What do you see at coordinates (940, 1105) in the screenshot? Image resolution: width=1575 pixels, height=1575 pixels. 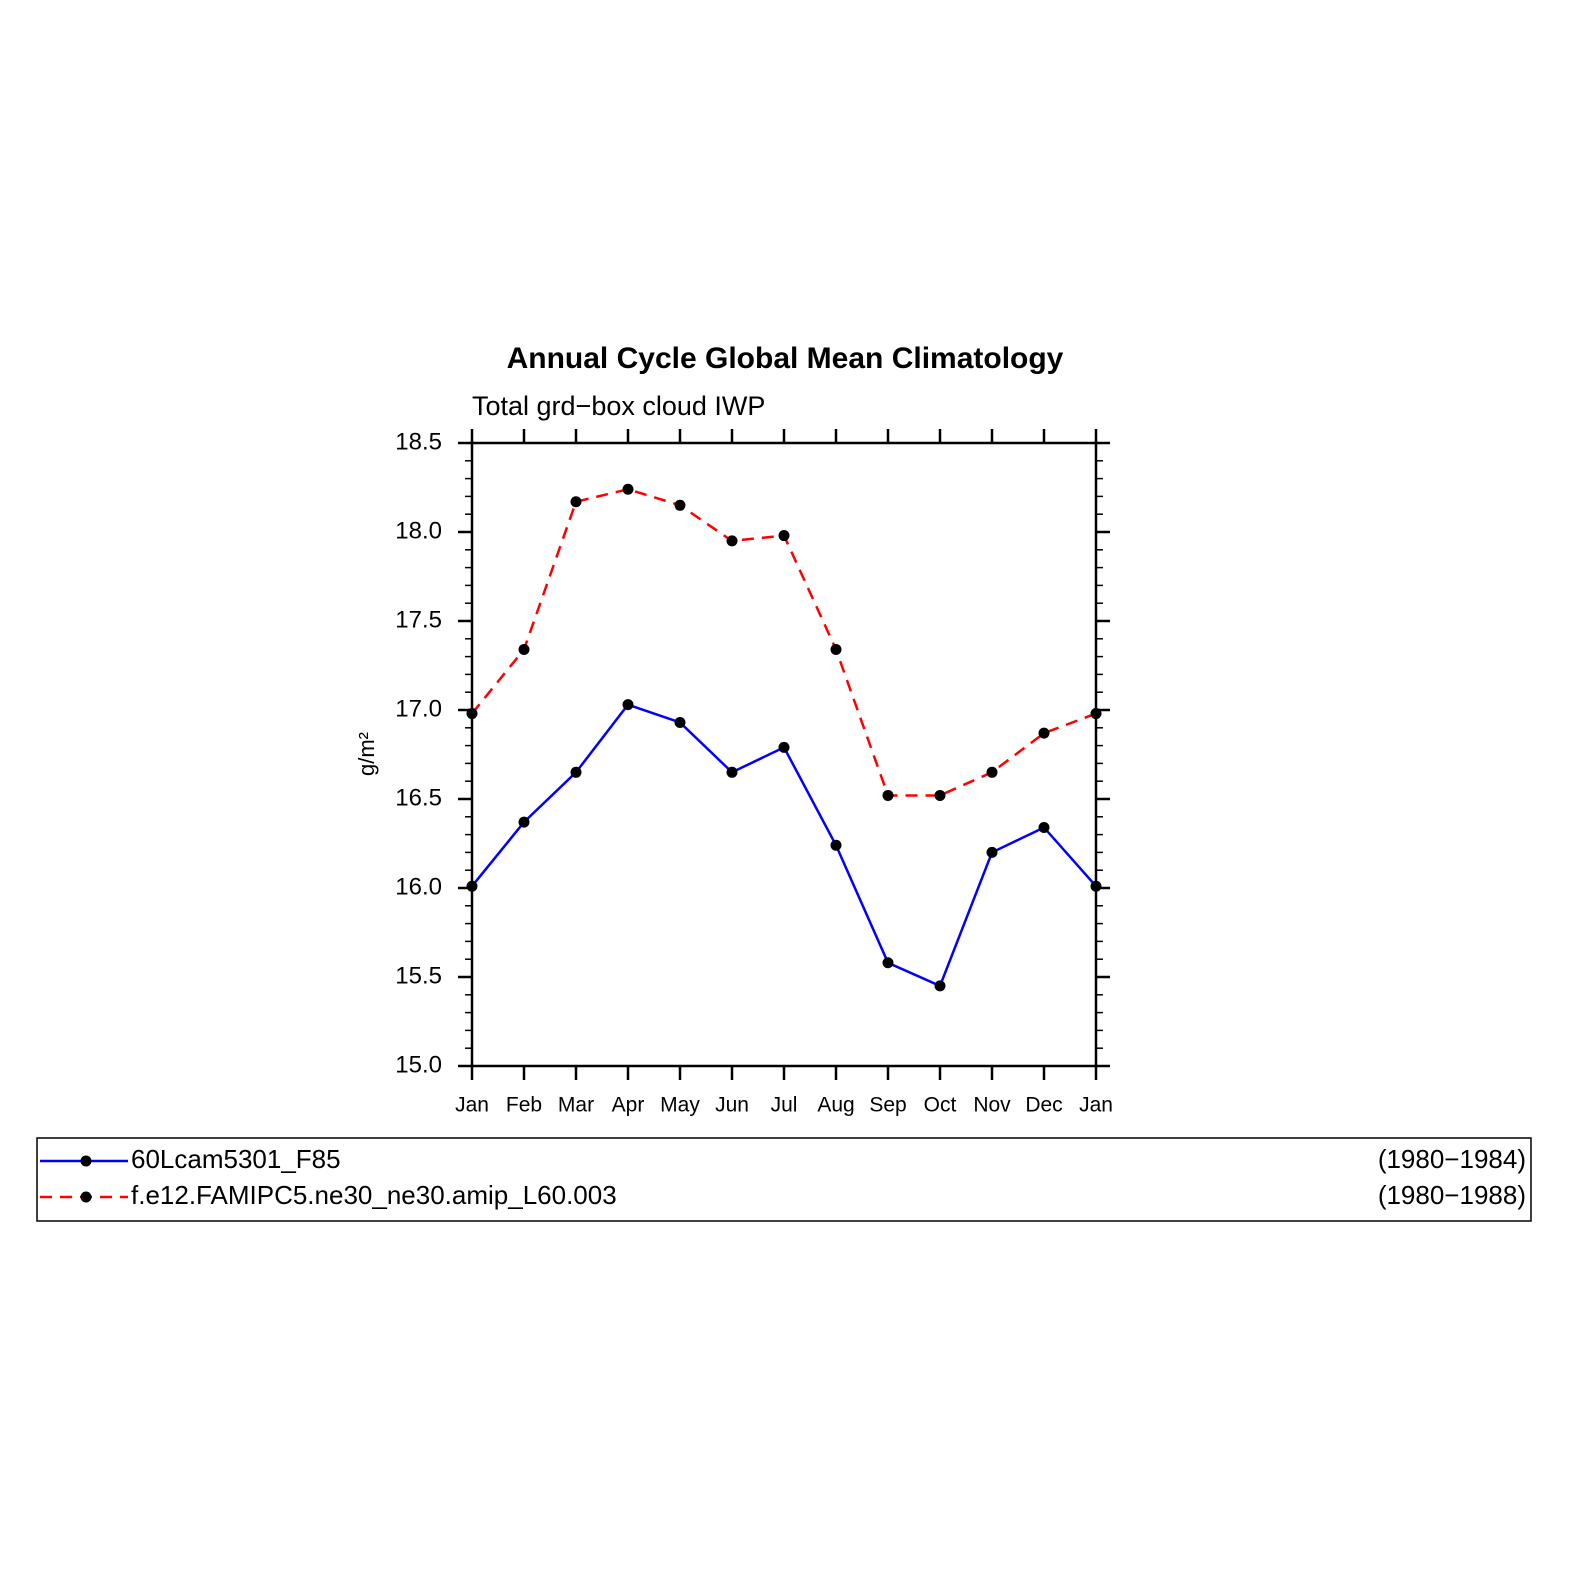 I see `x-tick-label: Oct` at bounding box center [940, 1105].